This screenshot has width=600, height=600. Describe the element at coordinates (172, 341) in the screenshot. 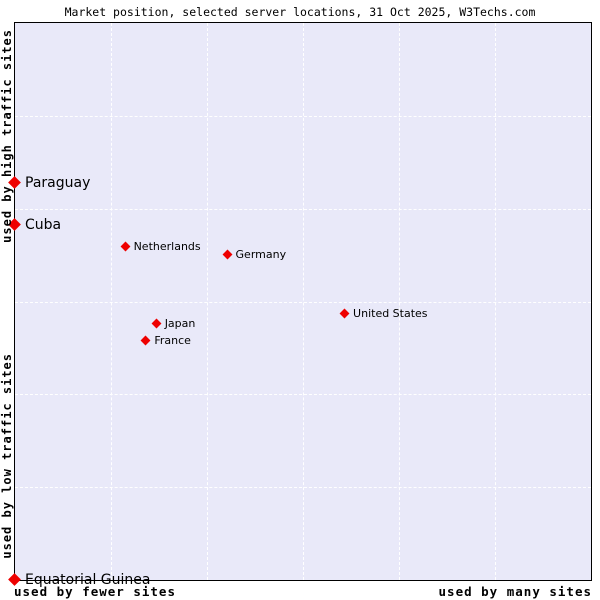

I see `point-label-france: France` at that location.